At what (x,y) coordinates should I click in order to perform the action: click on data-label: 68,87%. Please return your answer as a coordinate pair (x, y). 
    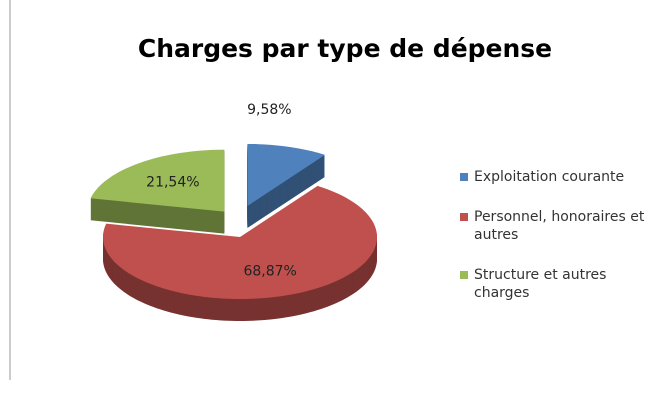
    Looking at the image, I should click on (269, 272).